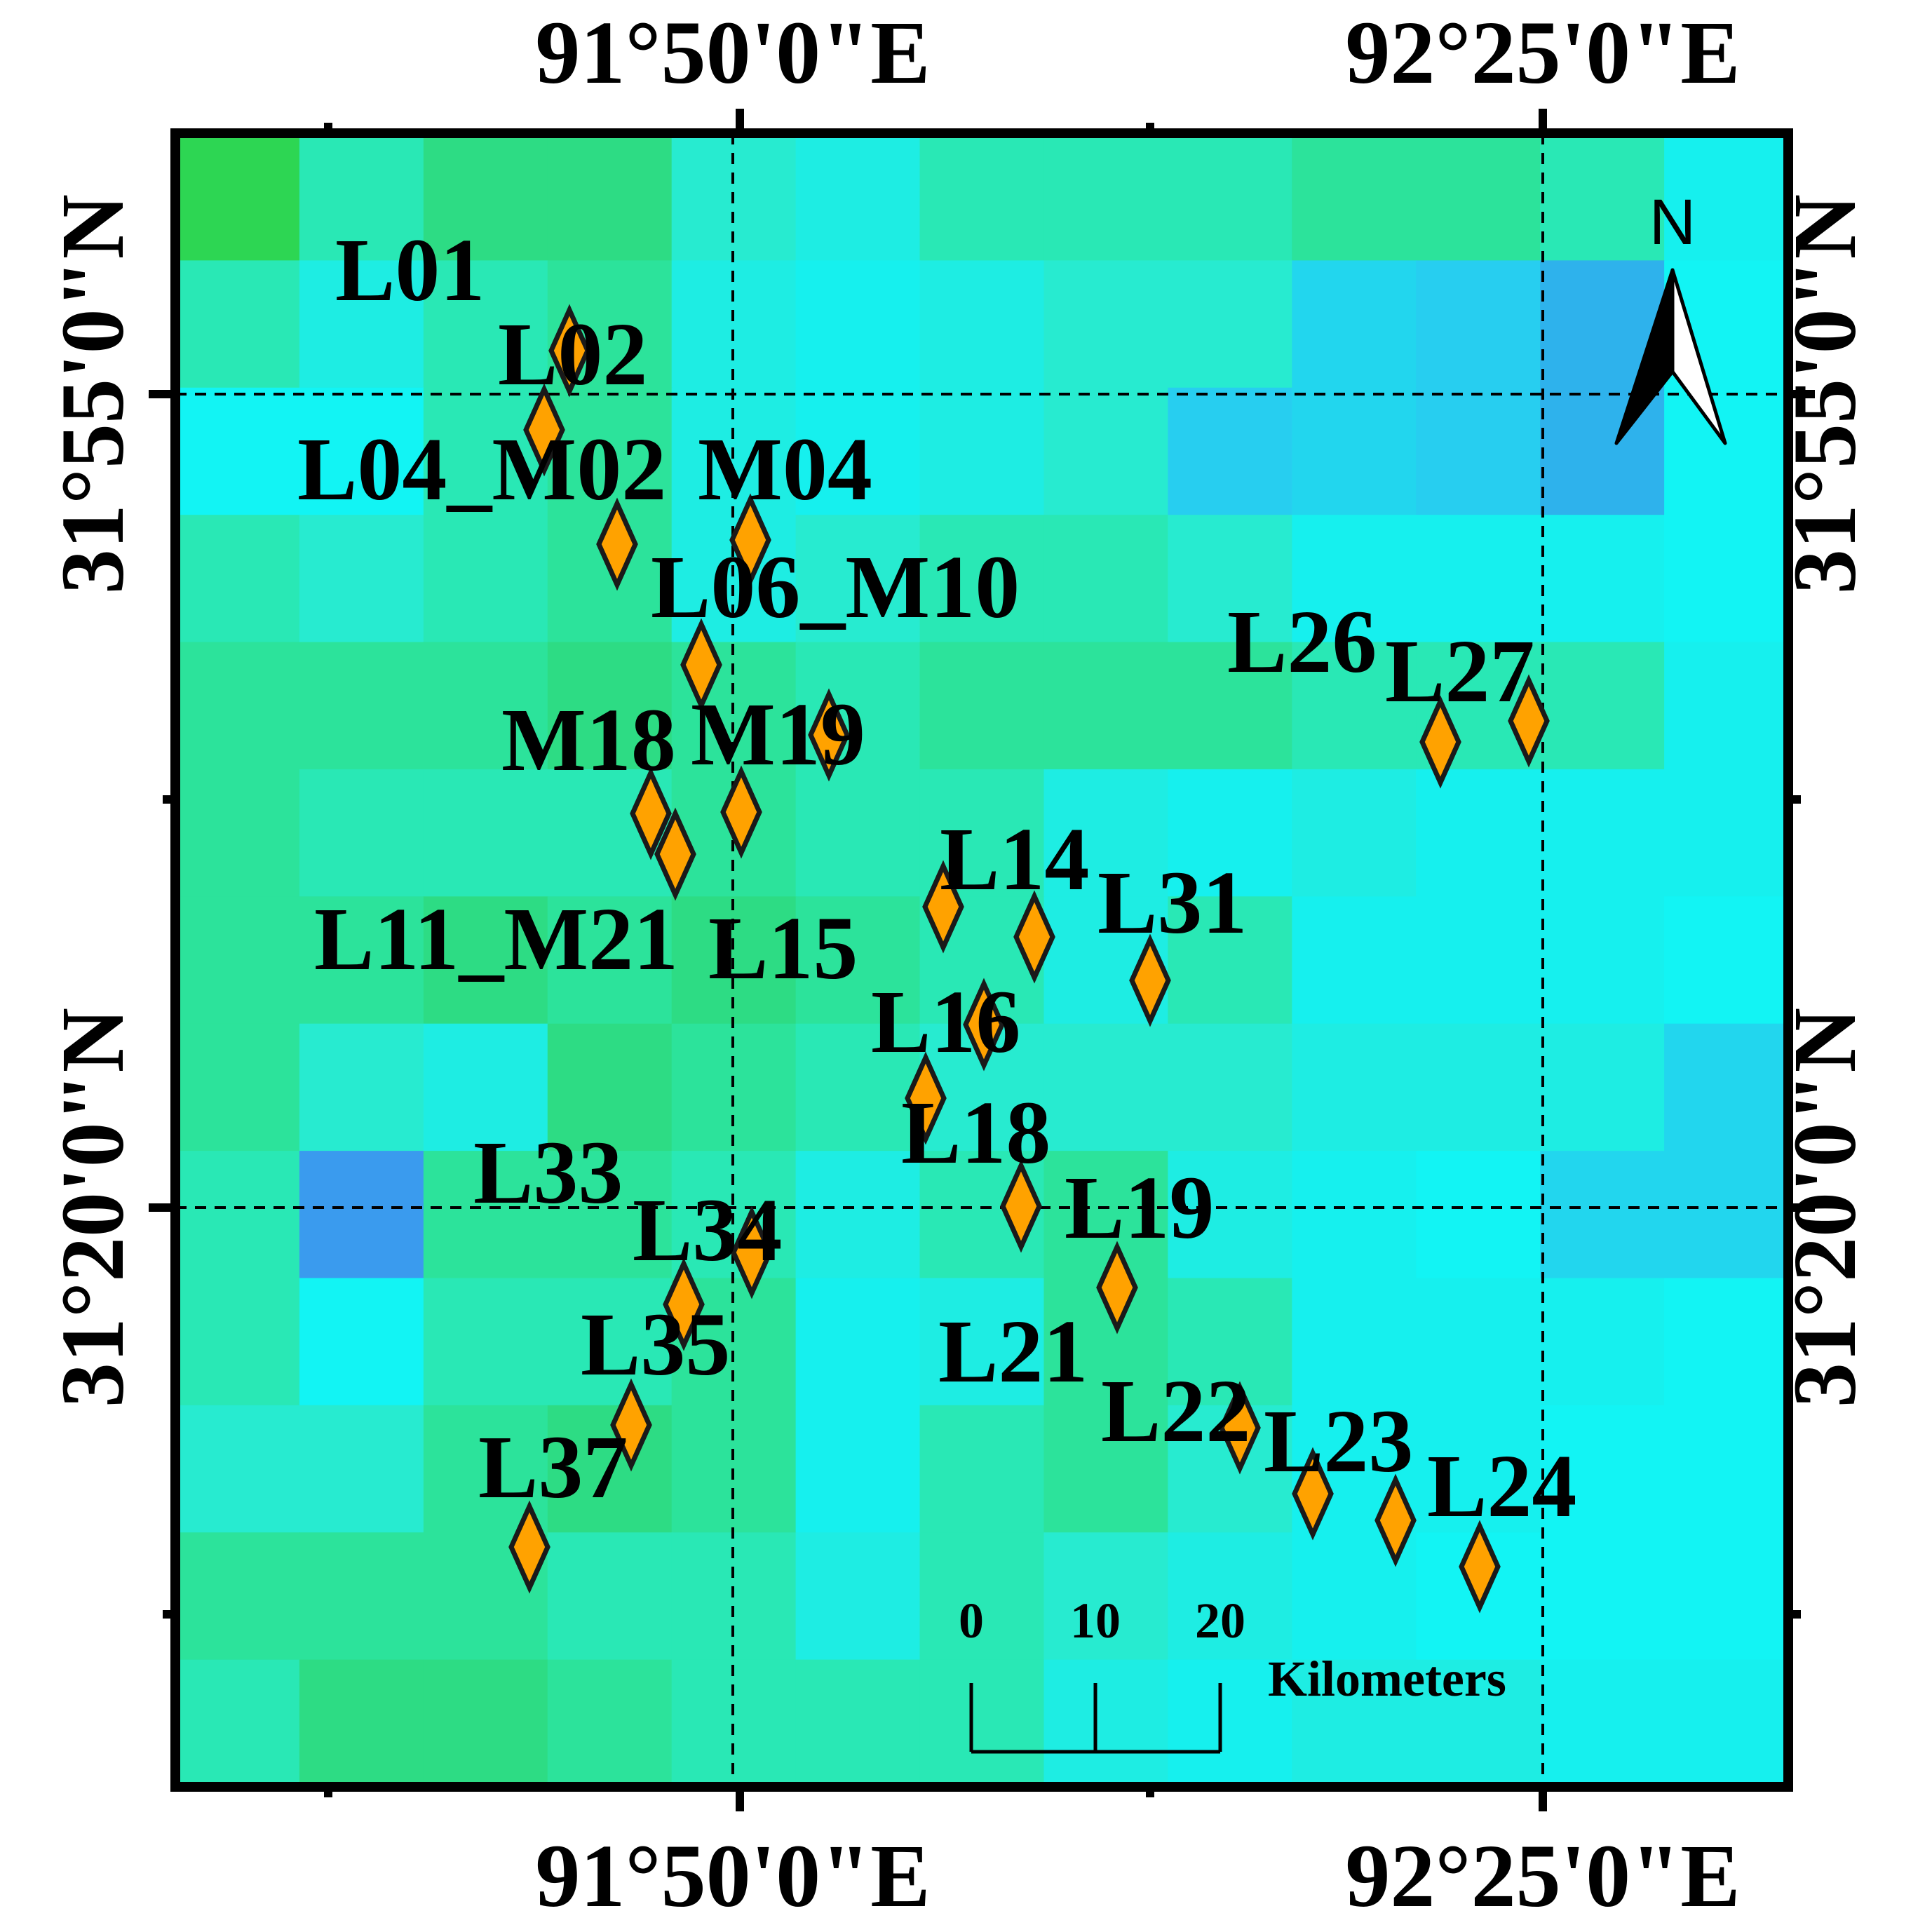 This screenshot has width=1932, height=1932. I want to click on site-marker-l16, so click(984, 1025).